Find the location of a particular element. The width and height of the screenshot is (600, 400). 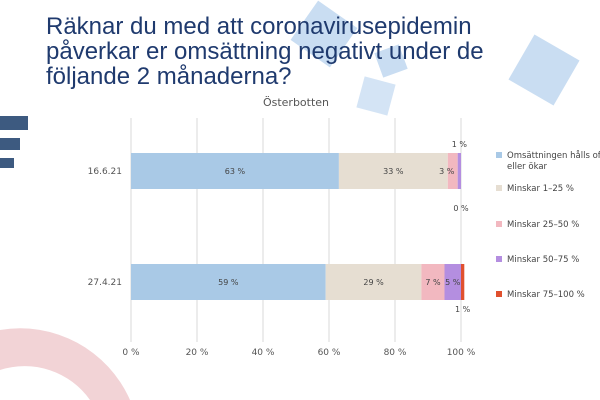

x-tick-label: 40 % is located at coordinates (263, 353).